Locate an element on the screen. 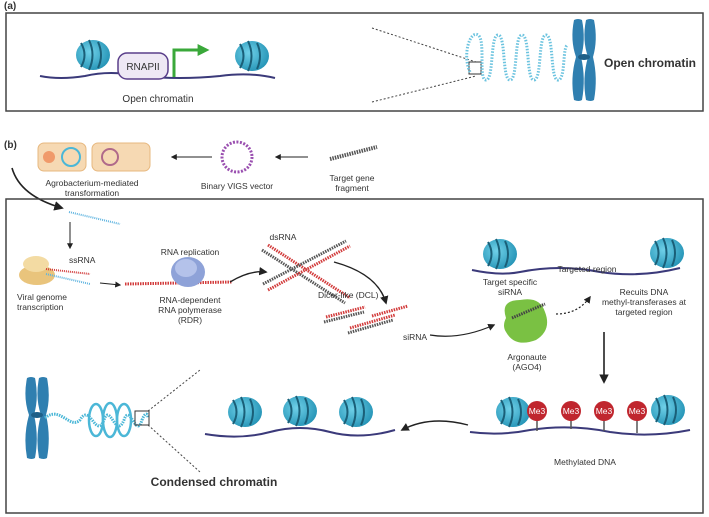 The height and width of the screenshot is (517, 709). argonaute-label-2: (AGO4) is located at coordinates (526, 367).